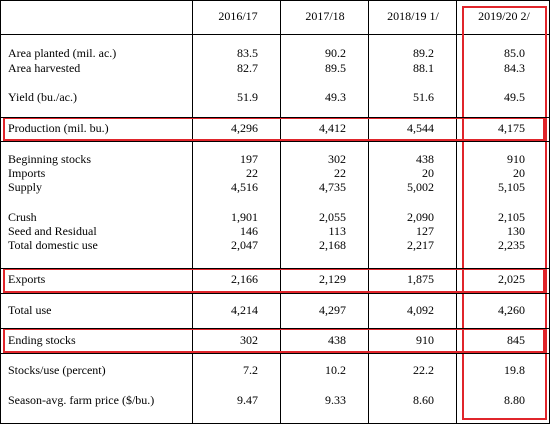 The height and width of the screenshot is (424, 550). What do you see at coordinates (42, 340) in the screenshot?
I see `row-label: Ending stocks` at bounding box center [42, 340].